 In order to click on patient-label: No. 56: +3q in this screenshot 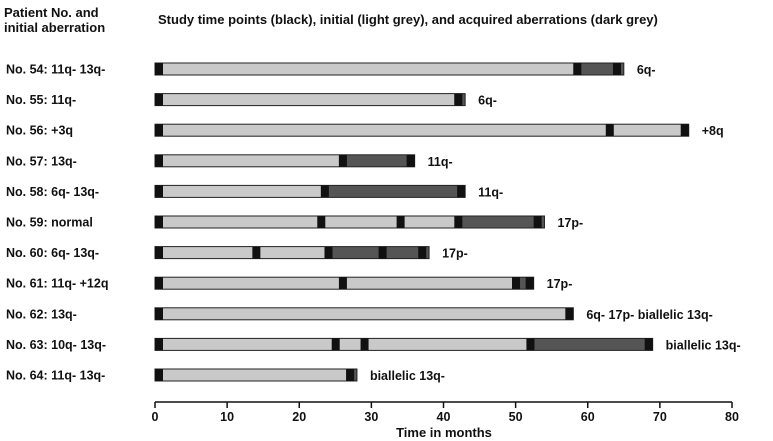, I will do `click(39, 131)`.